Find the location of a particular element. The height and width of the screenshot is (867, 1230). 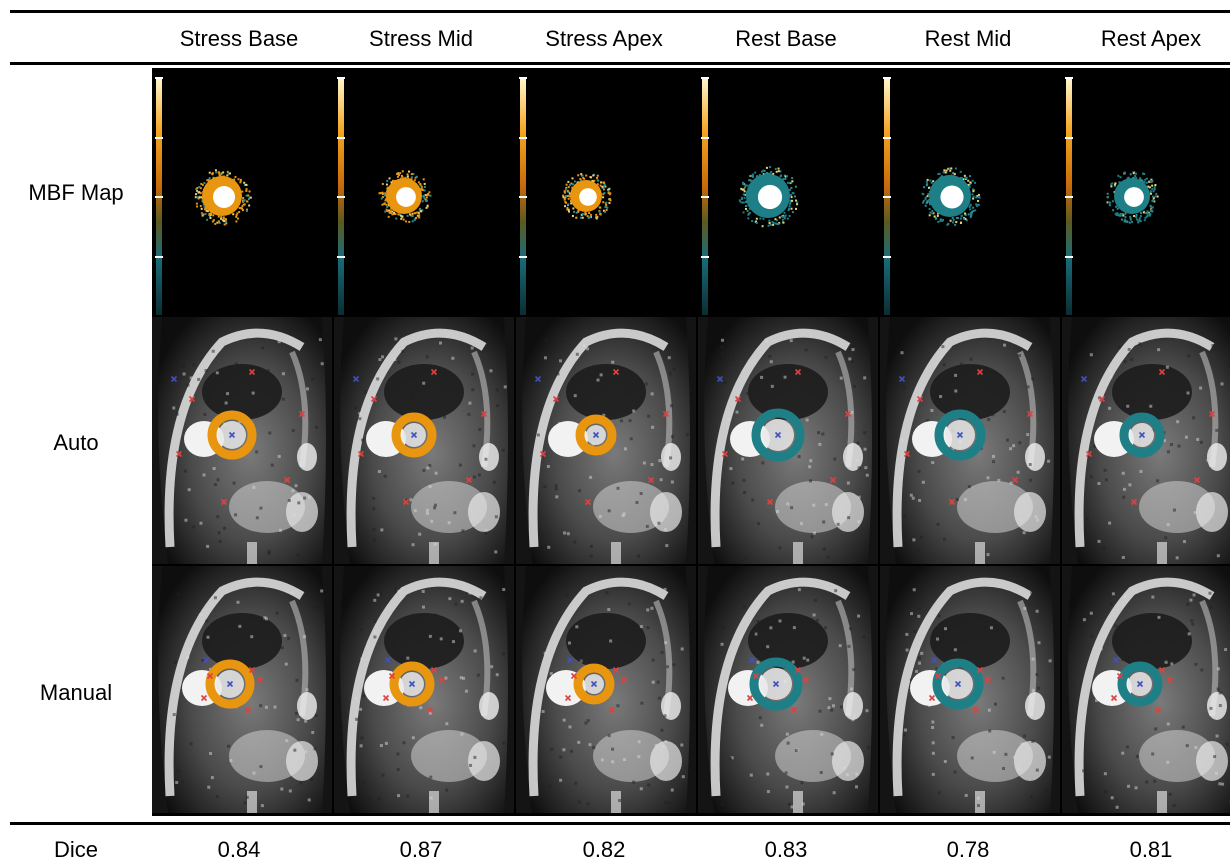

image-auto-stress-mid is located at coordinates (424, 440).